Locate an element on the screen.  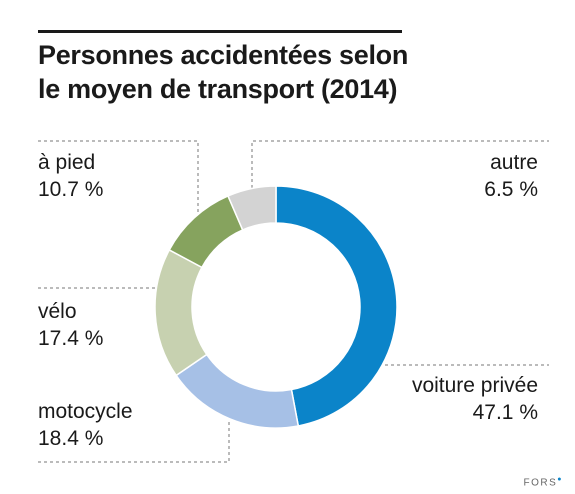
label-a-pied-name: à pied is located at coordinates (67, 162).